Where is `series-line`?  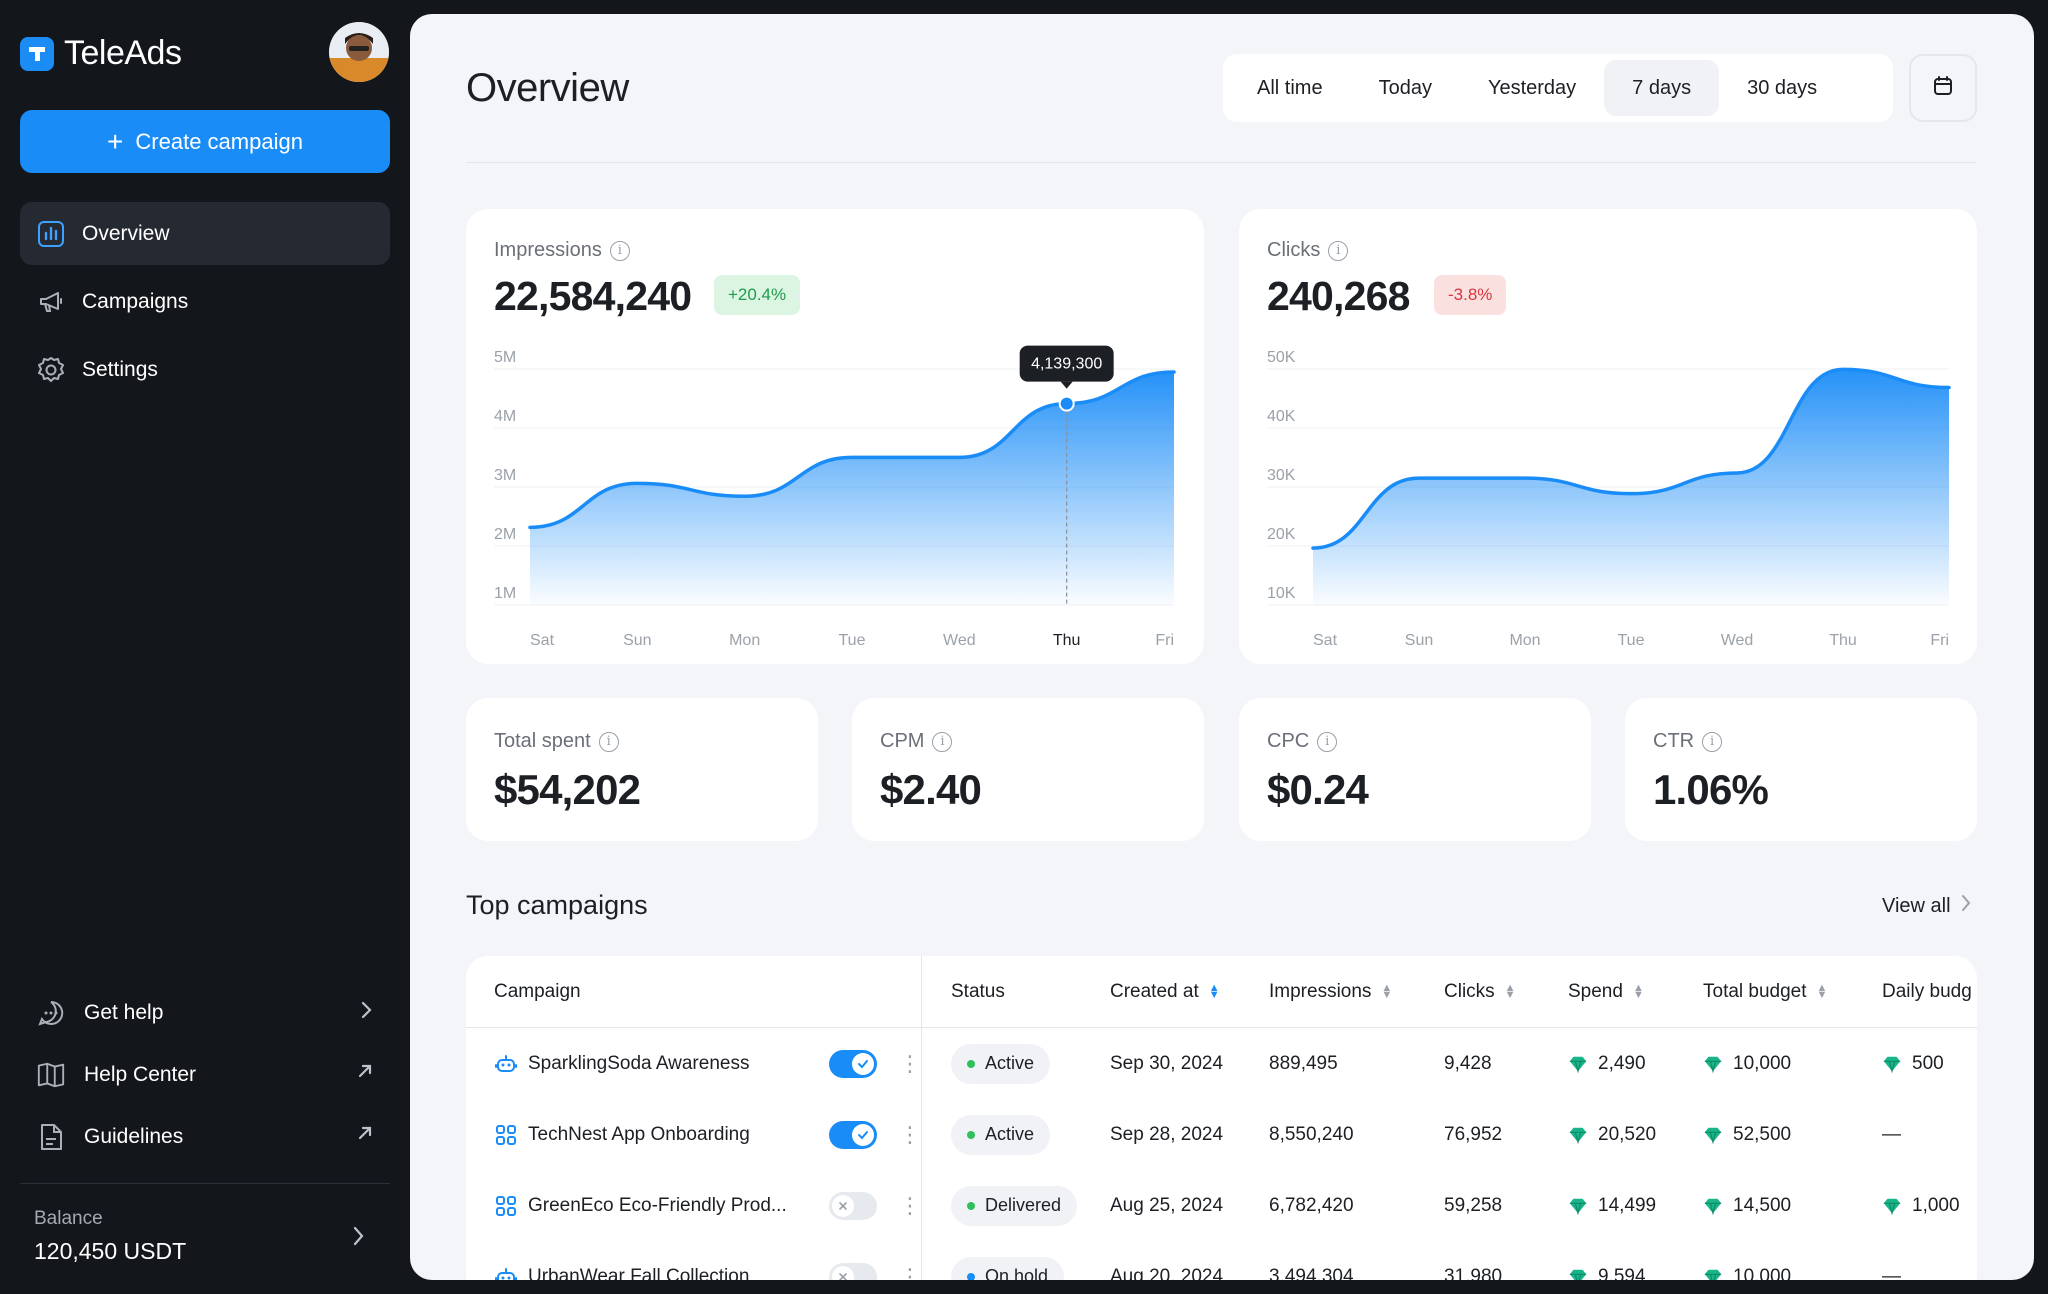
series-line is located at coordinates (1631, 458).